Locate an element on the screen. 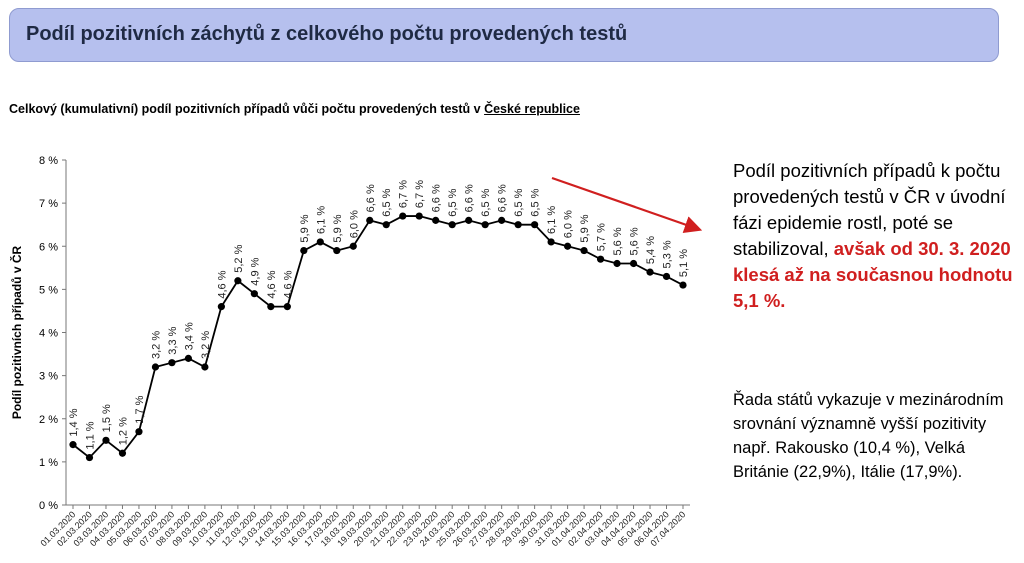  y-tick-label: 1 % is located at coordinates (48, 463).